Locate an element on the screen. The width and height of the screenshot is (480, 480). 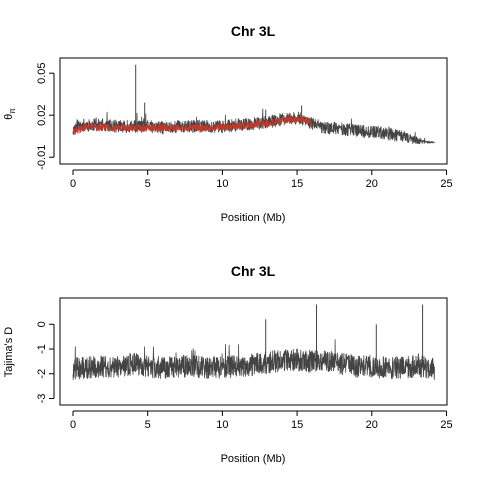
tajima-plot-lines is located at coordinates (253, 342).